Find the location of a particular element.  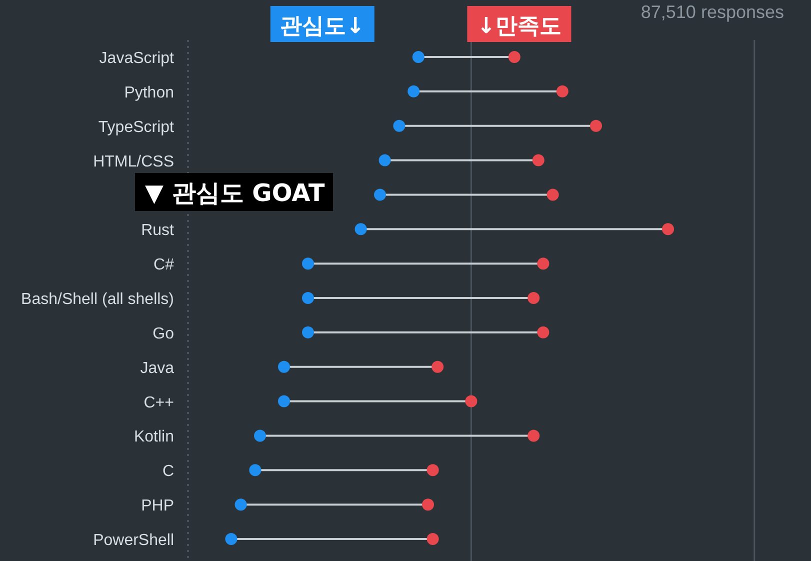

y-tick-label: TypeScript is located at coordinates (136, 127).